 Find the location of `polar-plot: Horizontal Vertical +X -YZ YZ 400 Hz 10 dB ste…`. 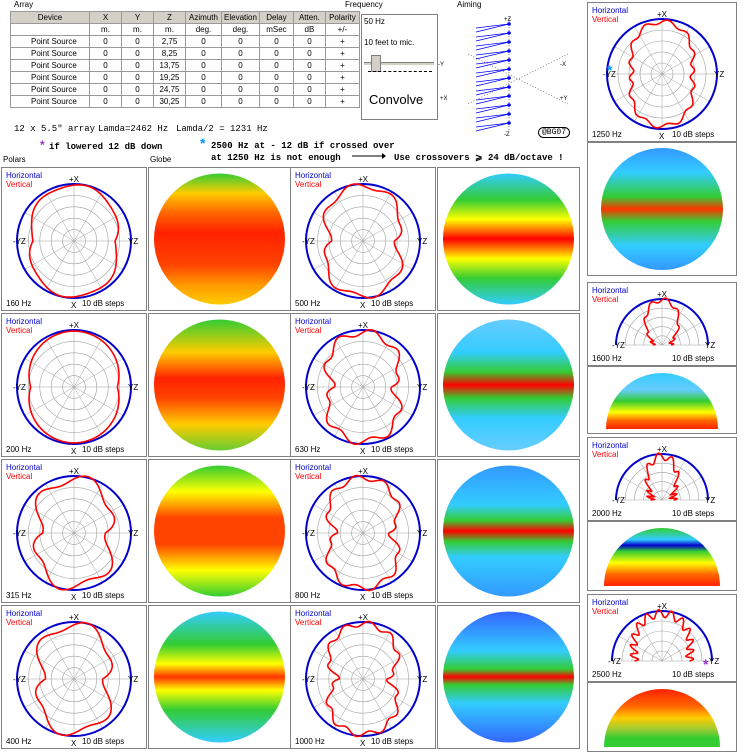

polar-plot: Horizontal Vertical +X -YZ YZ 400 Hz 10 dB ste… is located at coordinates (74, 677).